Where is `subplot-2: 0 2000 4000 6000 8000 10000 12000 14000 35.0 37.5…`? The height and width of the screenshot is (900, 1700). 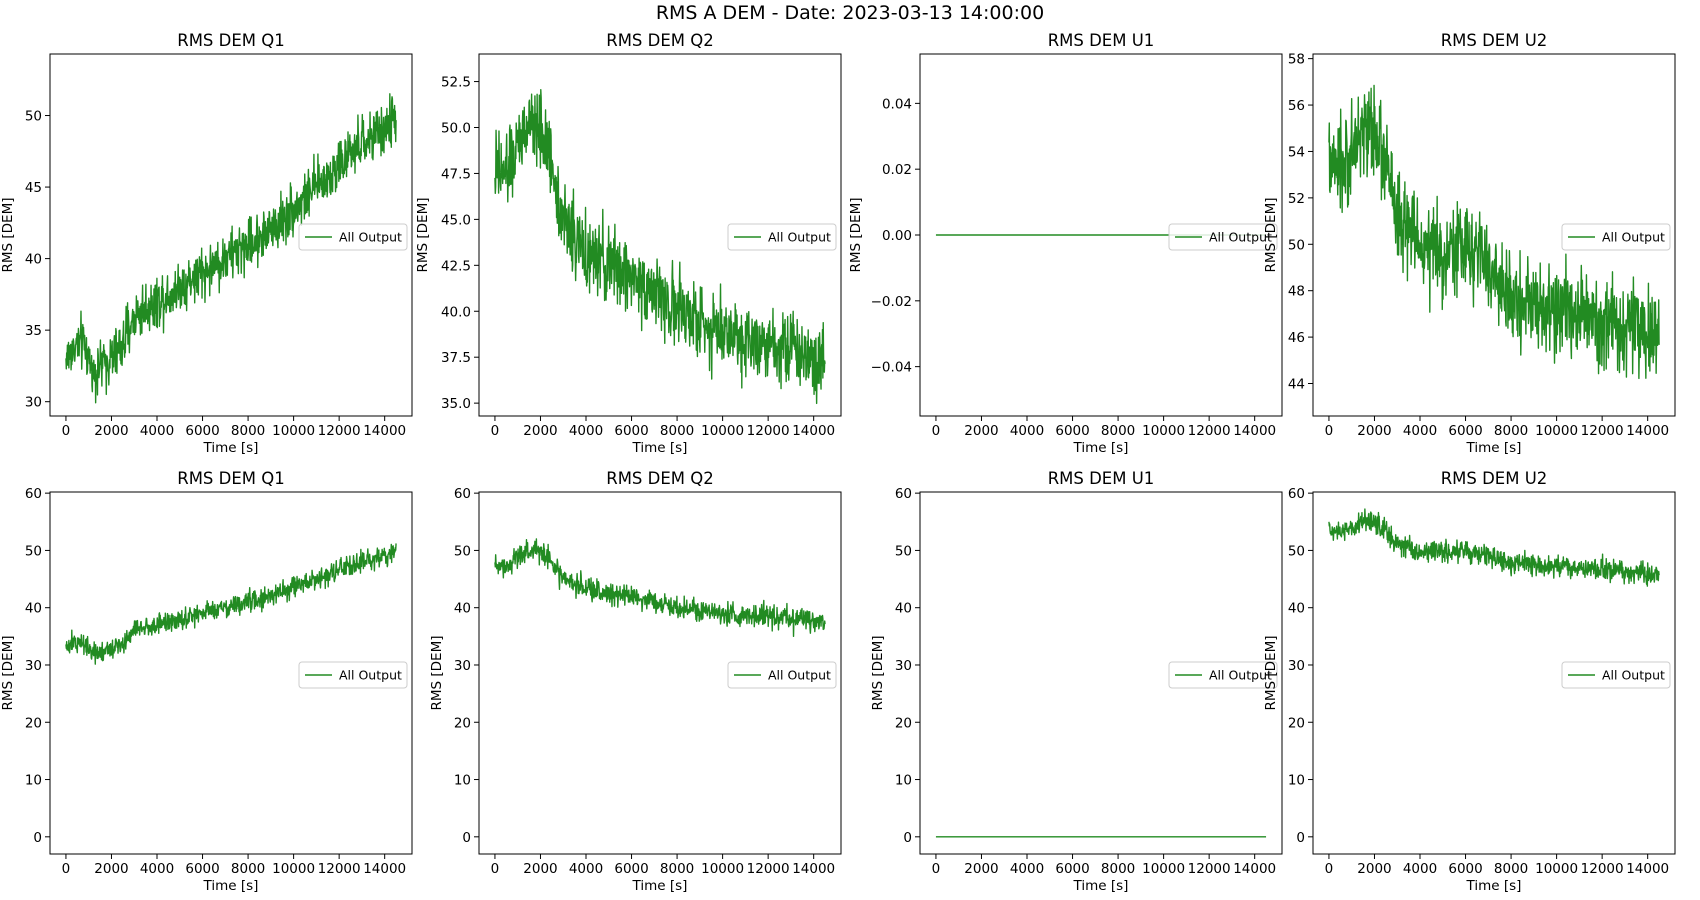
subplot-2: 0 2000 4000 6000 8000 10000 12000 14000 35.0 37.5… is located at coordinates (628, 243).